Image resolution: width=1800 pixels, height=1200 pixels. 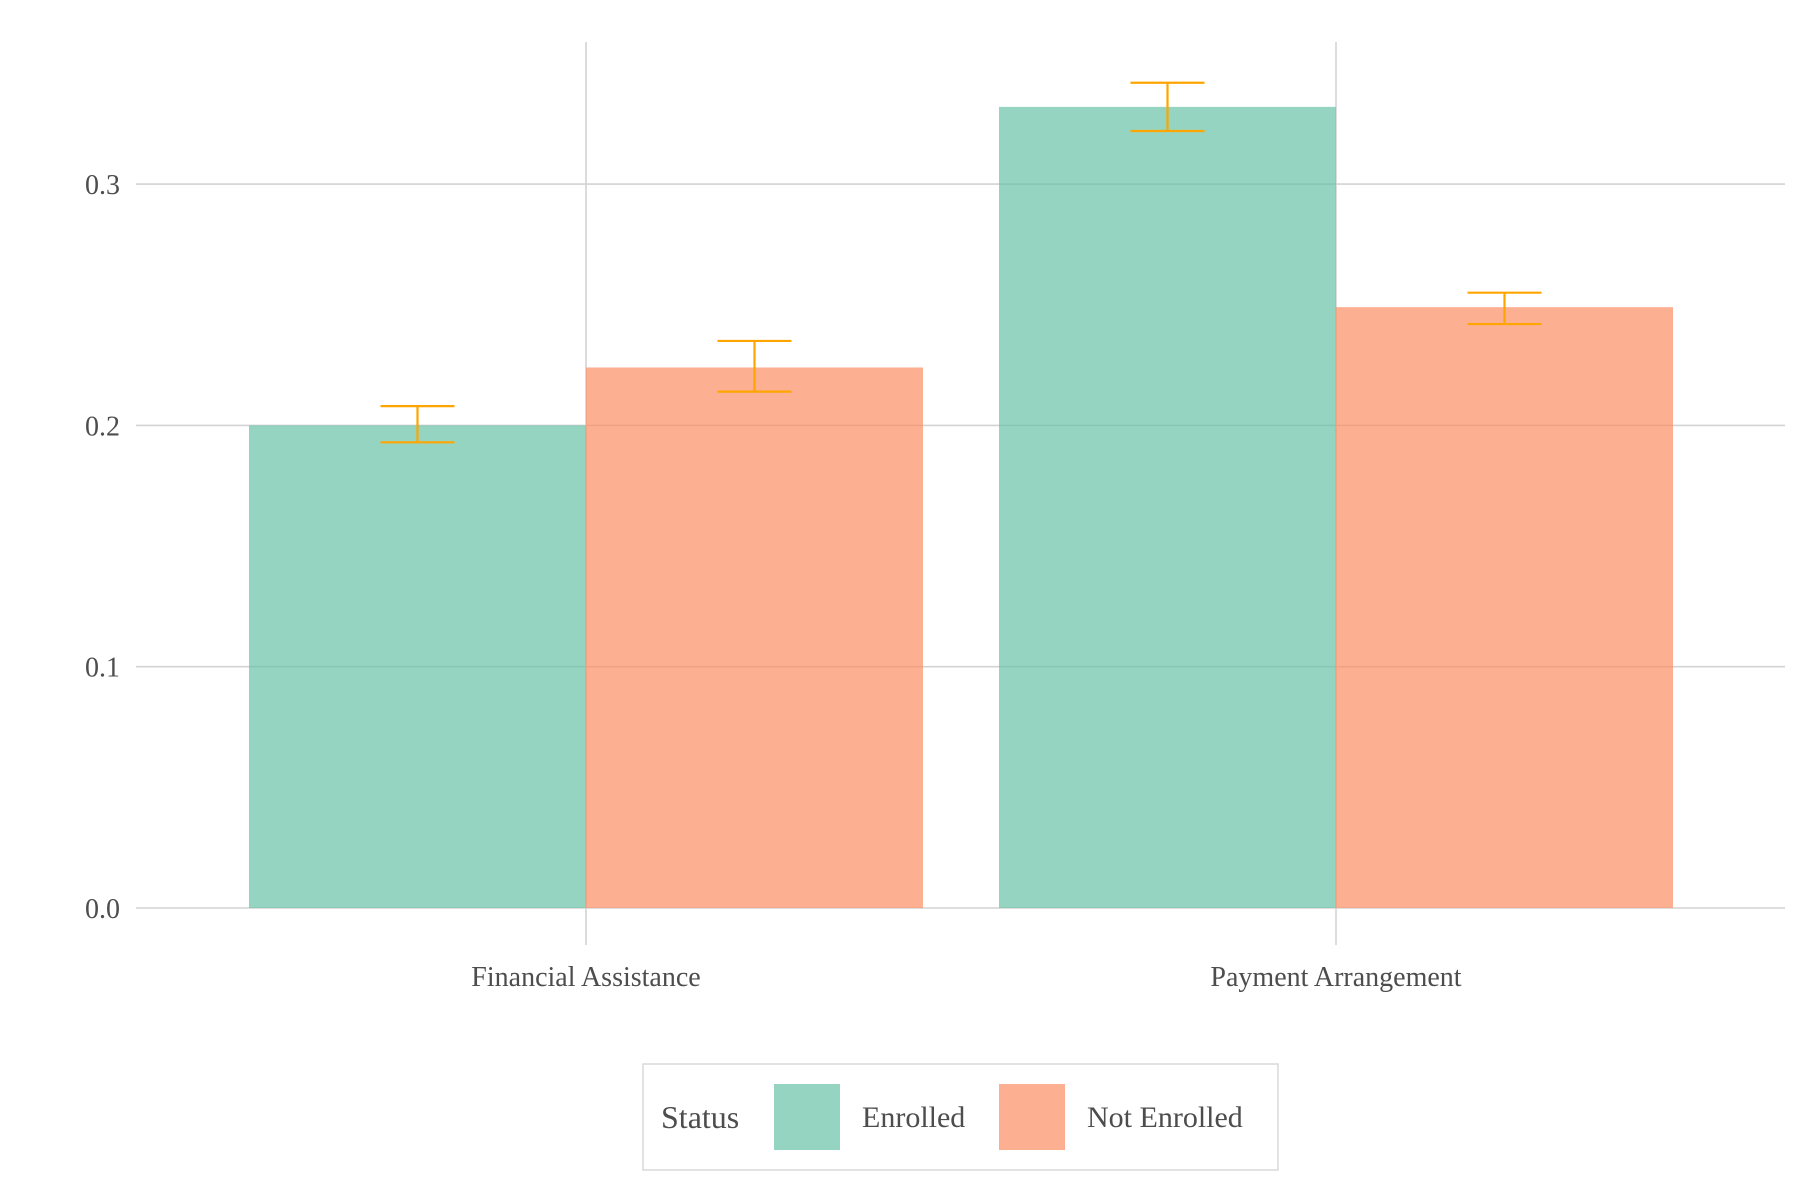 What do you see at coordinates (913, 1117) in the screenshot?
I see `legend-label-enrolled: Enrolled` at bounding box center [913, 1117].